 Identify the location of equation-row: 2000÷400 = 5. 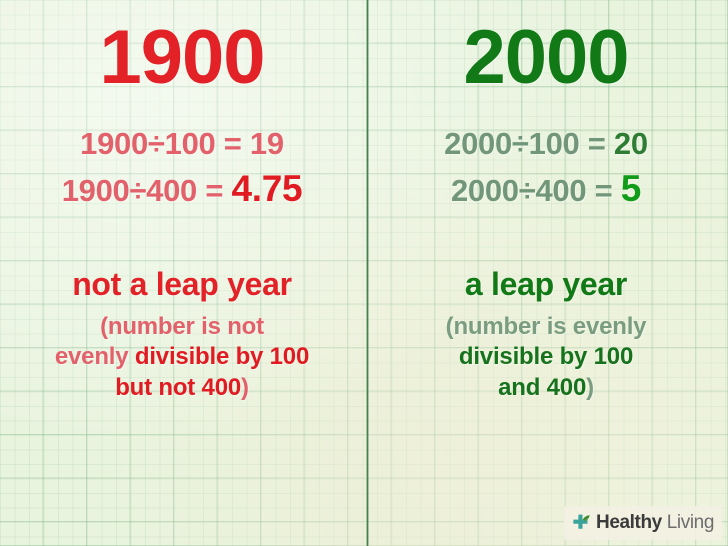
(546, 189).